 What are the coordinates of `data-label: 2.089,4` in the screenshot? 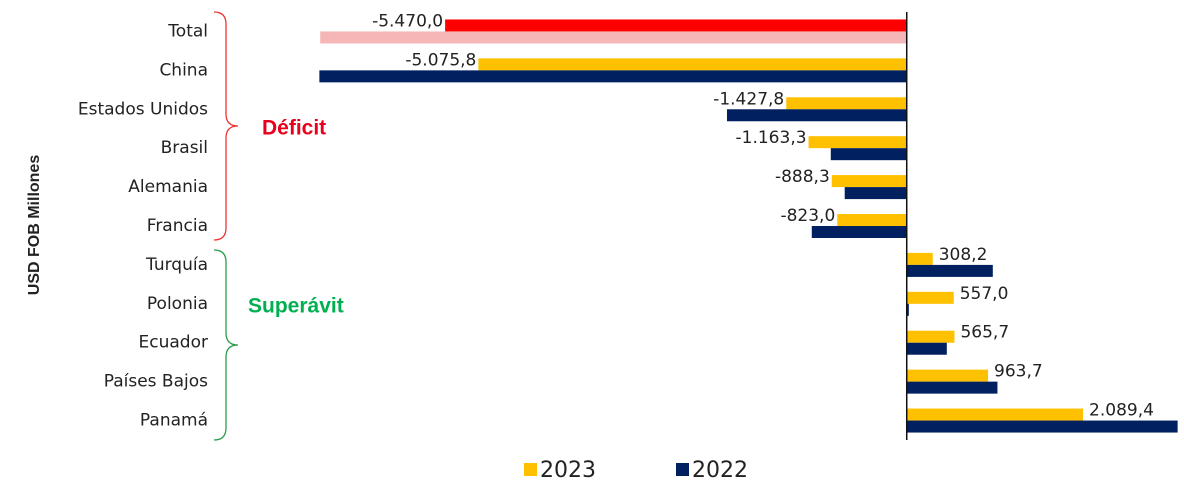 It's located at (1121, 411).